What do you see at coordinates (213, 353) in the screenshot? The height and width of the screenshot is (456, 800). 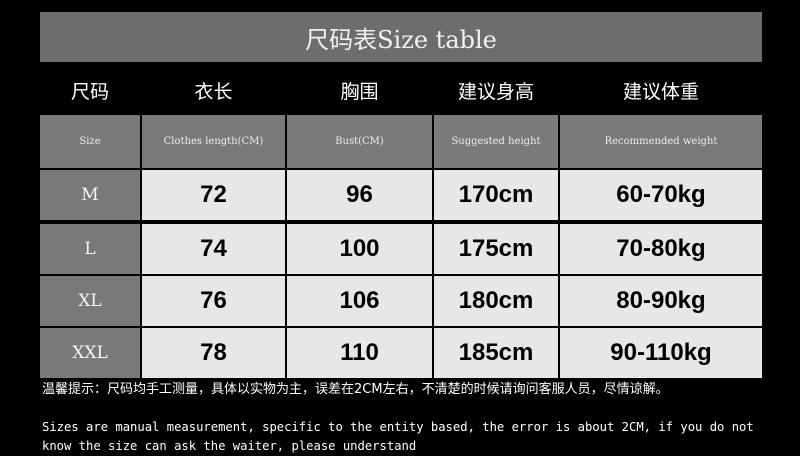 I see `value-cell: 78` at bounding box center [213, 353].